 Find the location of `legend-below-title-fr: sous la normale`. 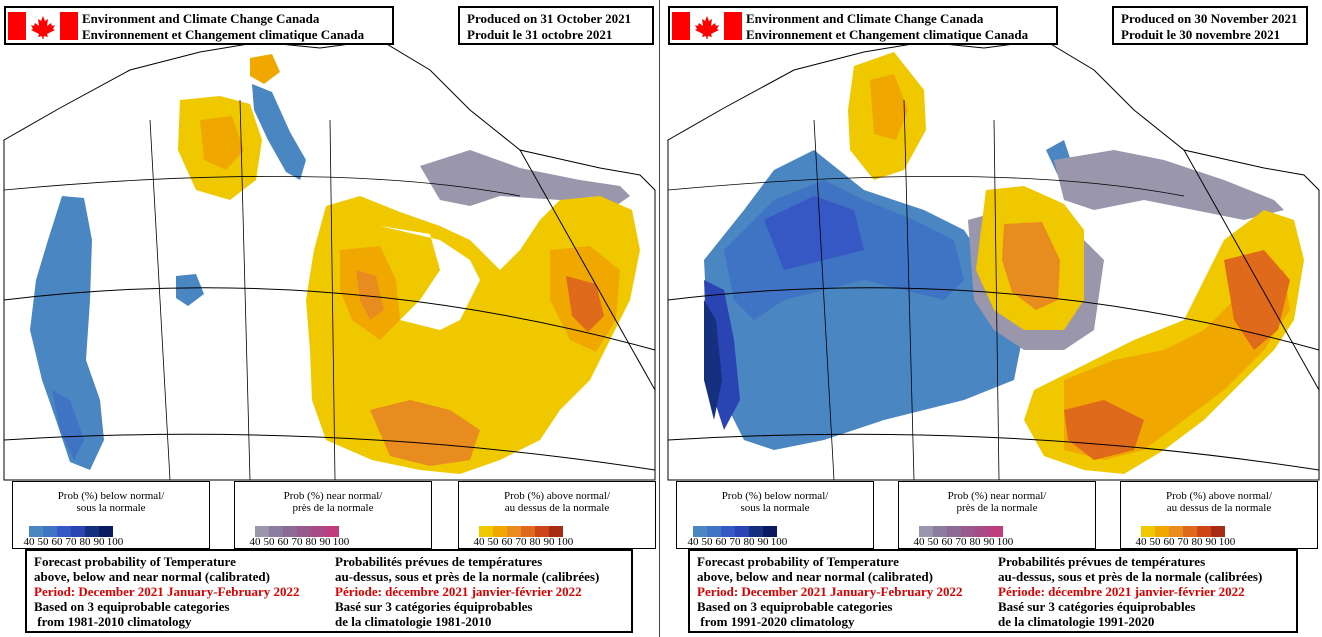

legend-below-title-fr: sous la normale is located at coordinates (775, 508).